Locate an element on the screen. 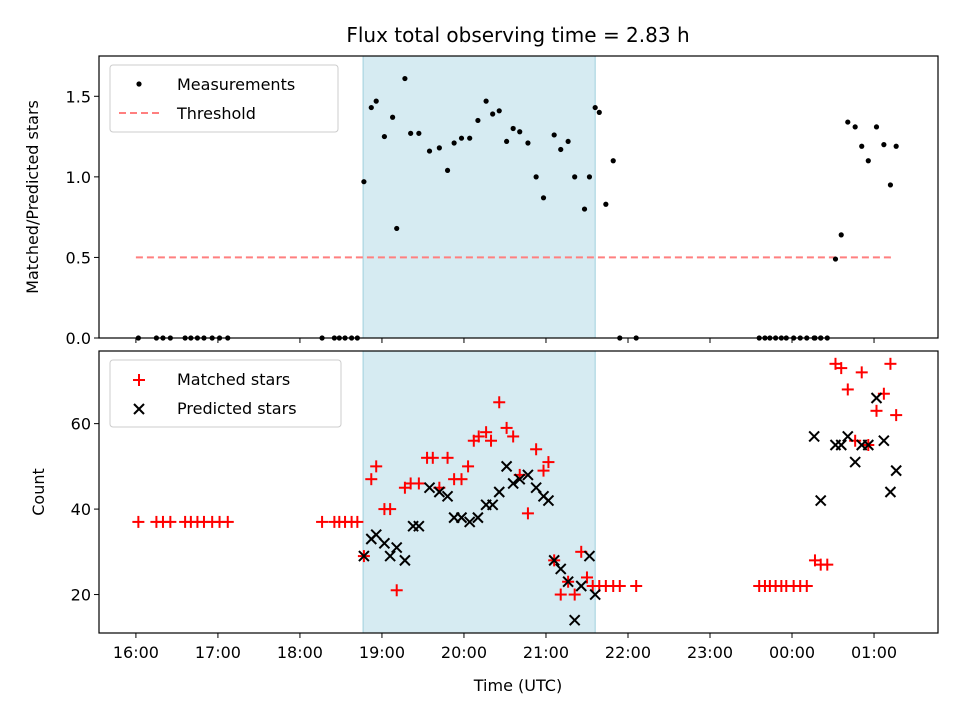 Image resolution: width=960 pixels, height=720 pixels. bottom-legend: Matched stars Predicted stars is located at coordinates (225, 393).